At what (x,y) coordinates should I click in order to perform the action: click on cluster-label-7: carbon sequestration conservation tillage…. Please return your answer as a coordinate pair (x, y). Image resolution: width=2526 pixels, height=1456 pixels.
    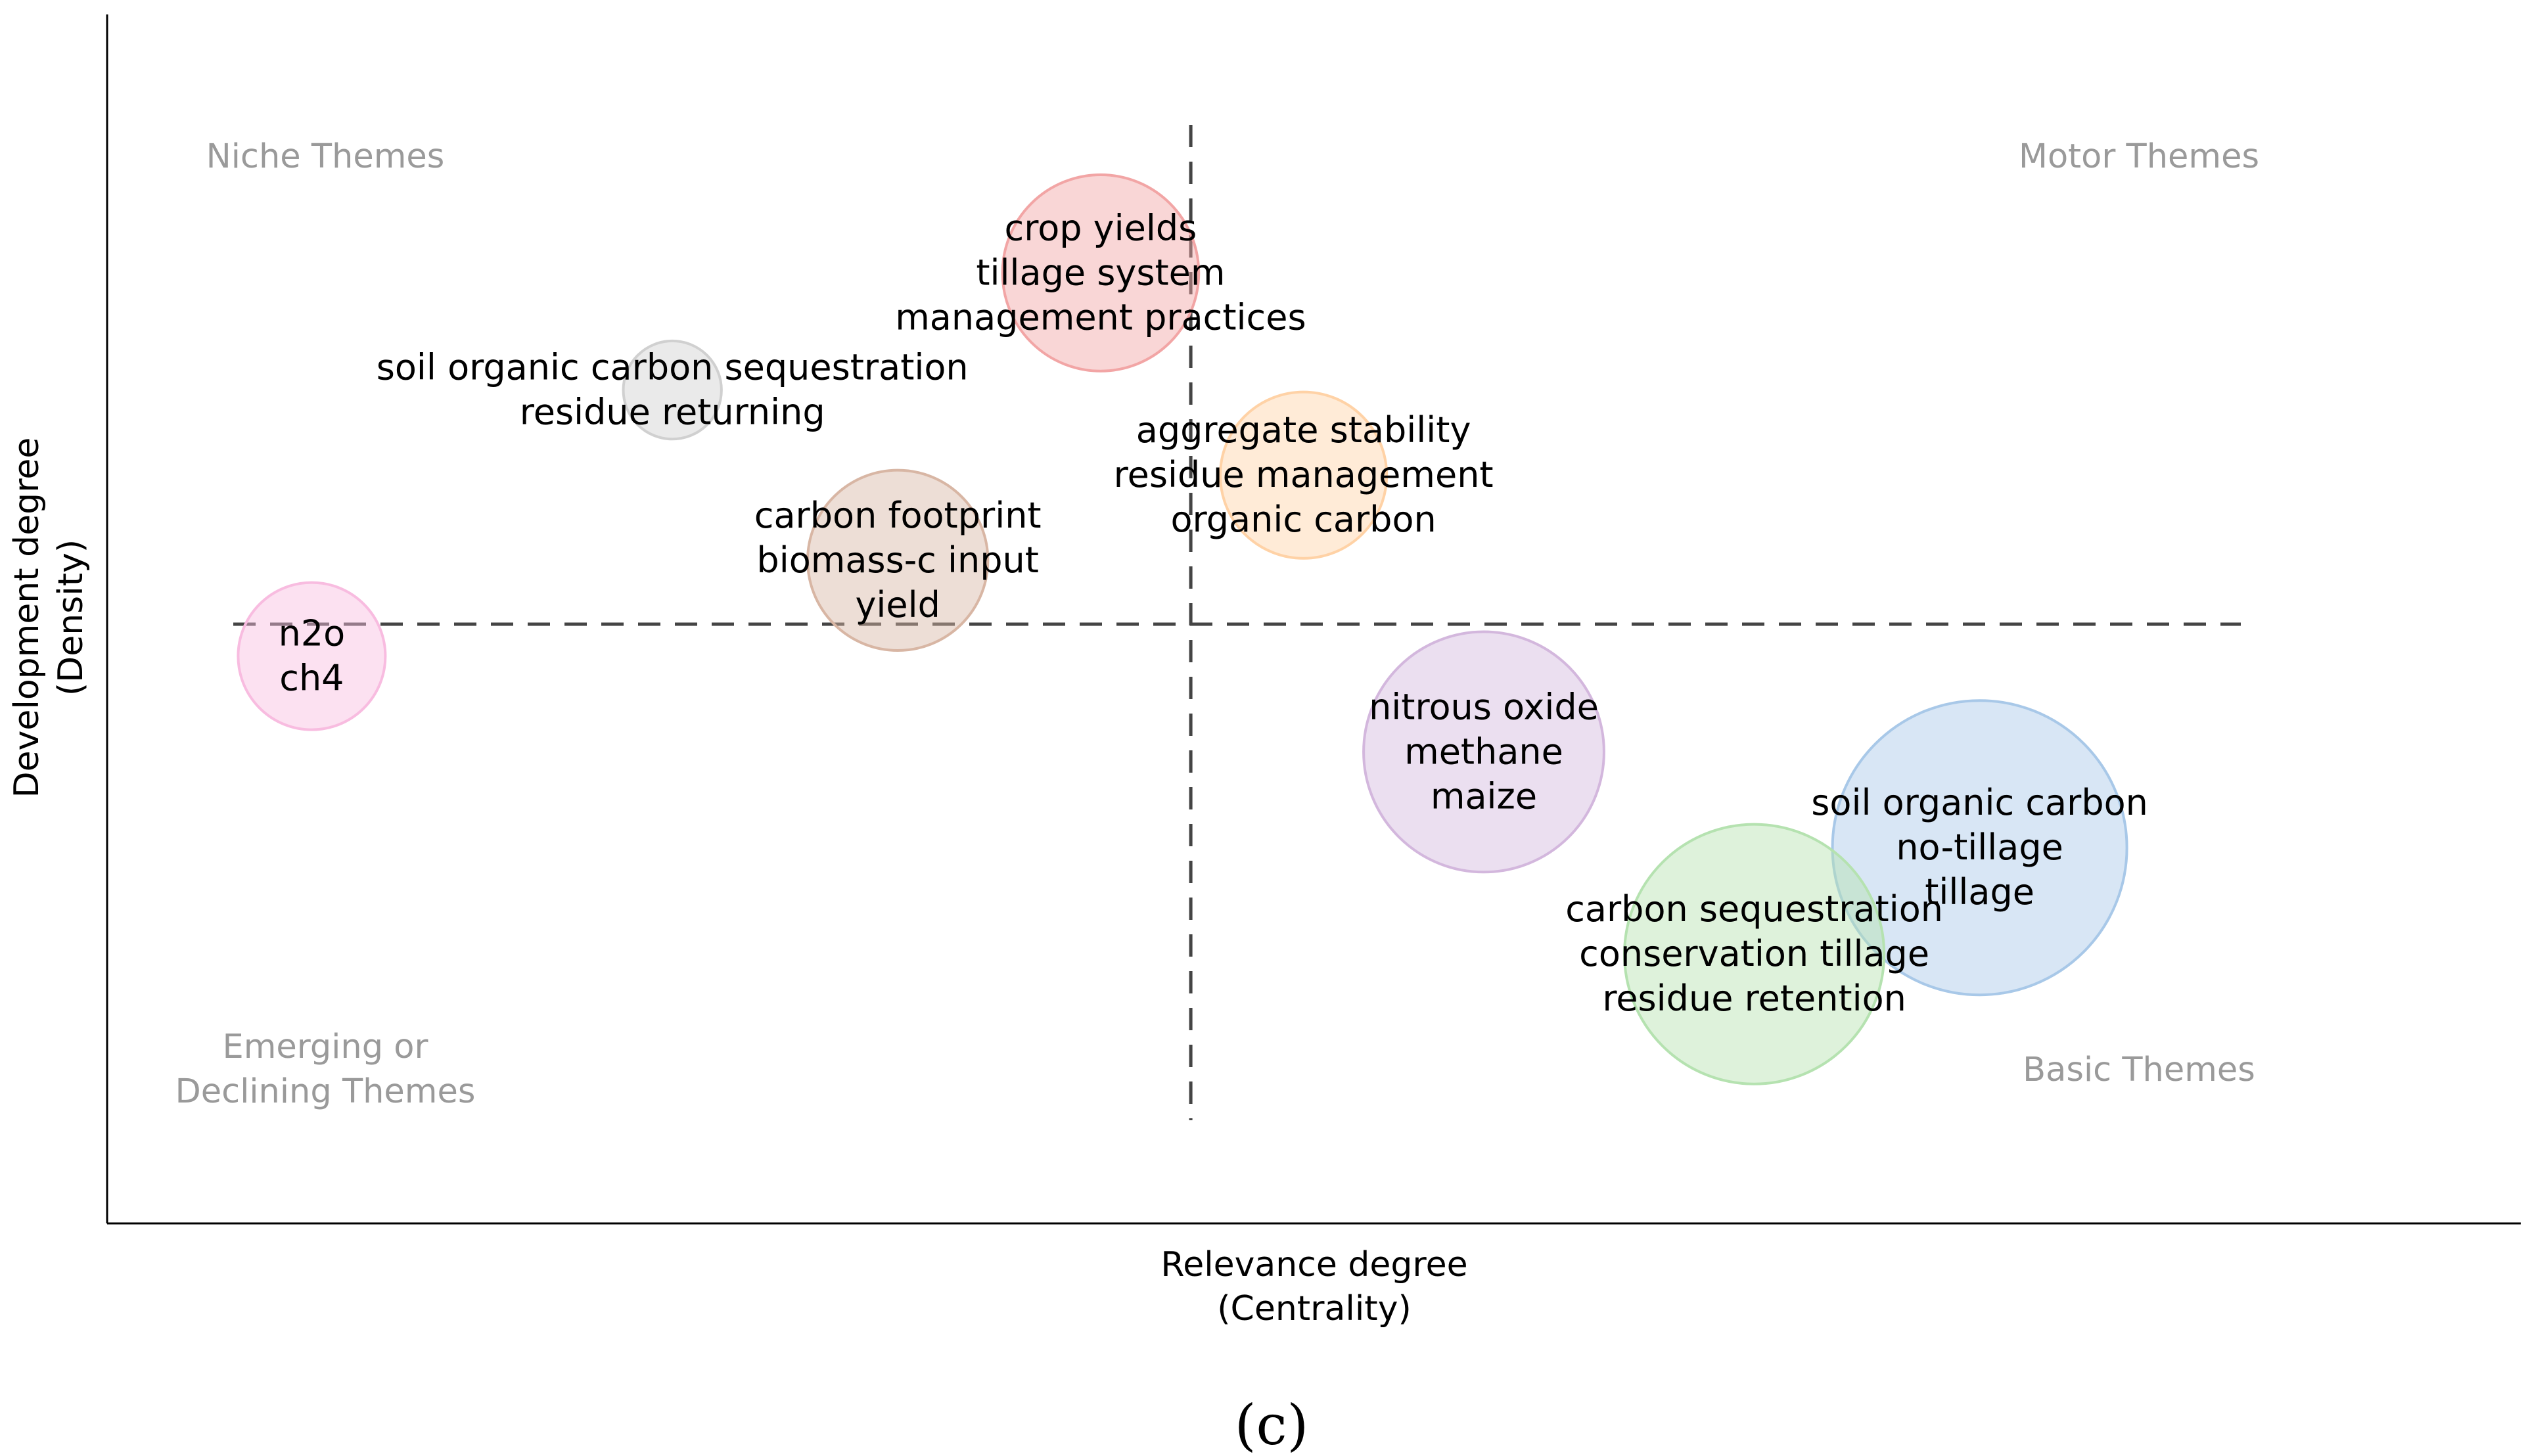
    Looking at the image, I should click on (1754, 953).